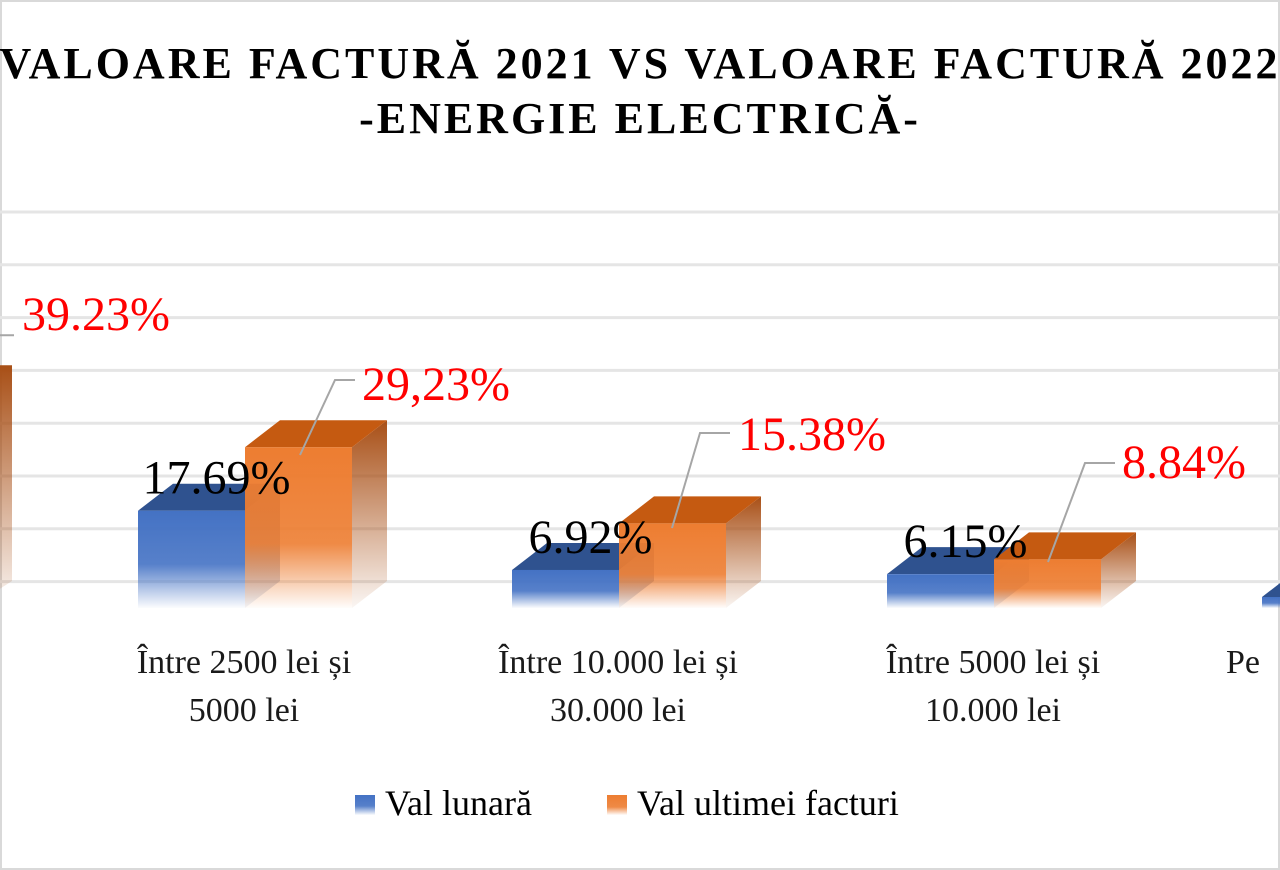 Image resolution: width=1280 pixels, height=870 pixels. Describe the element at coordinates (617, 805) in the screenshot. I see `legend-swatch-val-ultimei-facturi` at that location.